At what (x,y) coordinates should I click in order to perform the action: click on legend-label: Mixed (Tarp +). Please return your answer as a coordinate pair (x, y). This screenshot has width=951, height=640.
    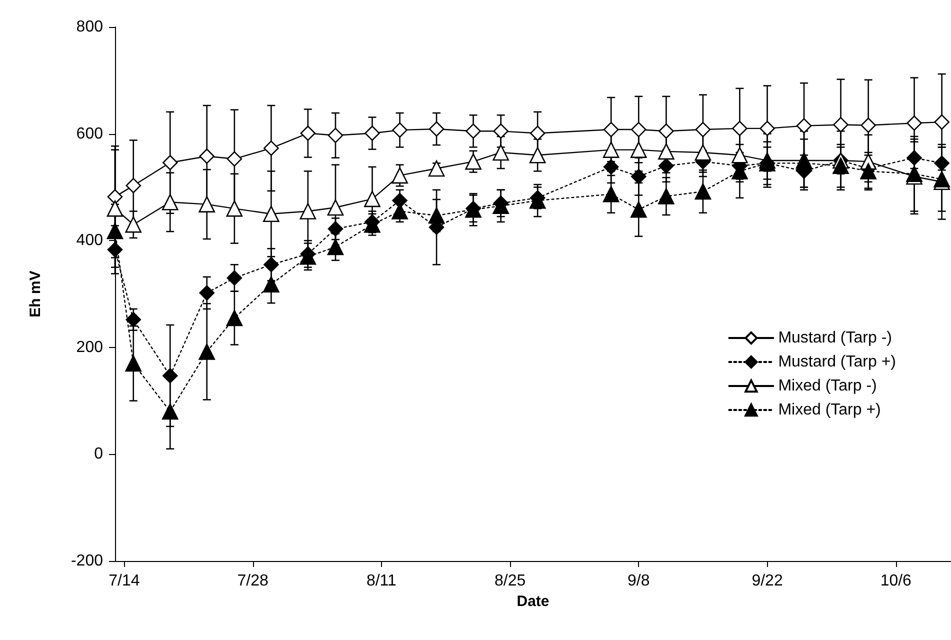
    Looking at the image, I should click on (829, 410).